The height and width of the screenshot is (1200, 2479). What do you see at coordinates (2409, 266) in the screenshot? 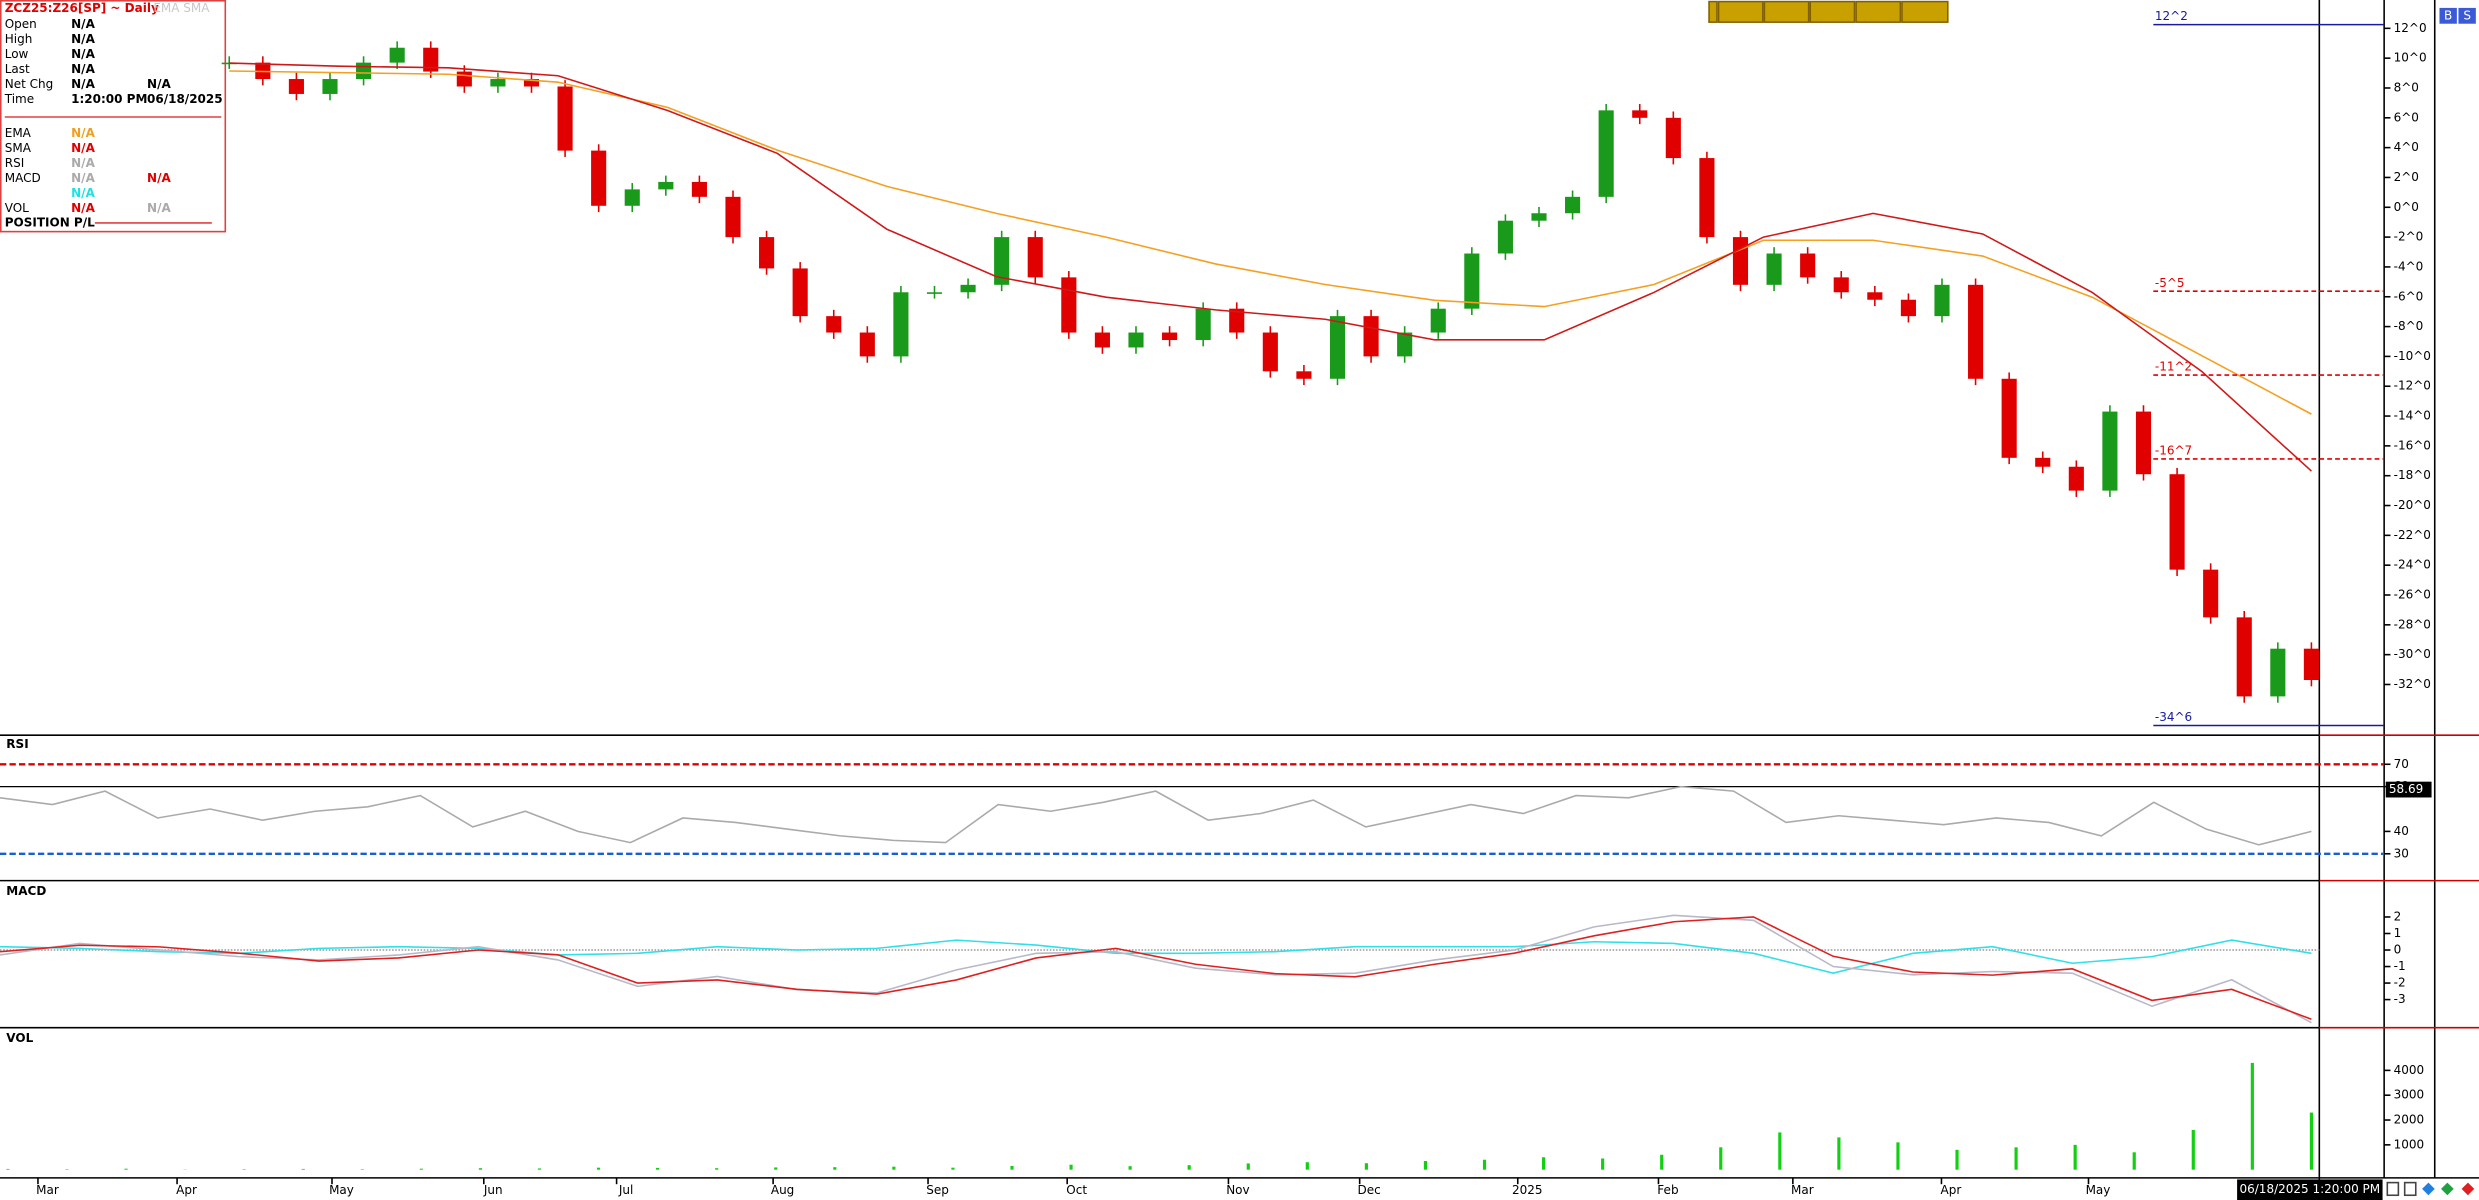
I see `y-tick-label: -4^0` at bounding box center [2409, 266].